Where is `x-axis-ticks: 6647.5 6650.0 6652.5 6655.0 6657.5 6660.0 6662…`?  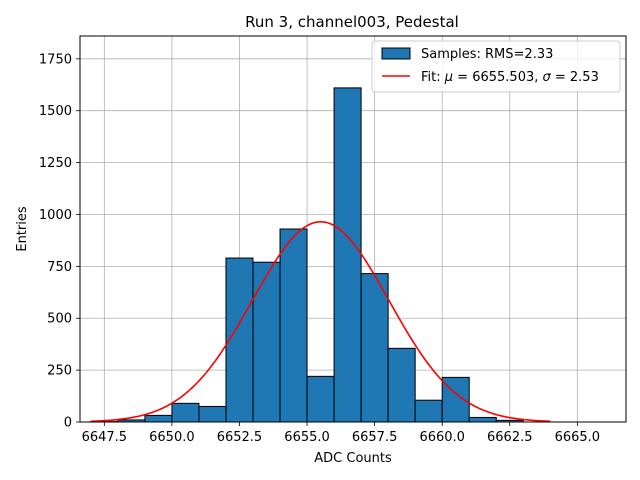
x-axis-ticks: 6647.5 6650.0 6652.5 6655.0 6657.5 6660.0 6662… is located at coordinates (341, 433).